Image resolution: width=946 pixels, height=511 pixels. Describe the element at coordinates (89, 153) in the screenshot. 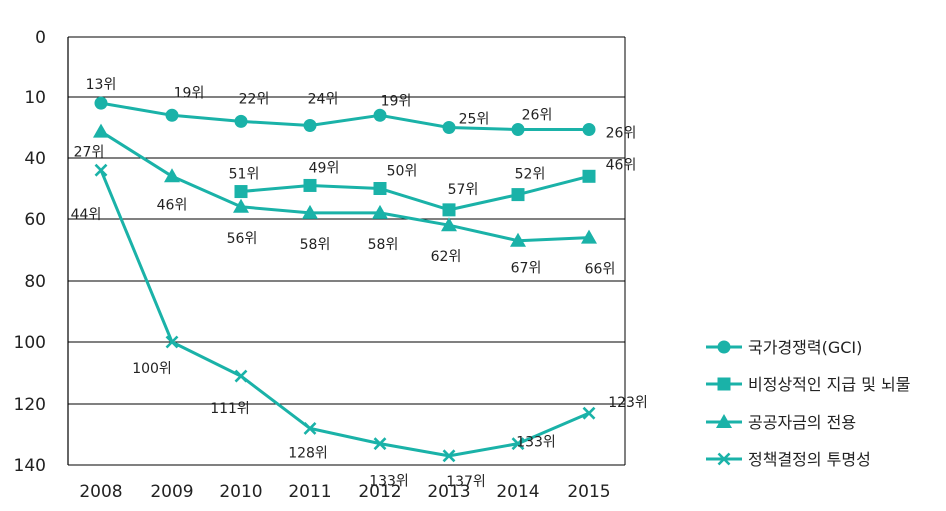

I see `data-label: 27위` at that location.